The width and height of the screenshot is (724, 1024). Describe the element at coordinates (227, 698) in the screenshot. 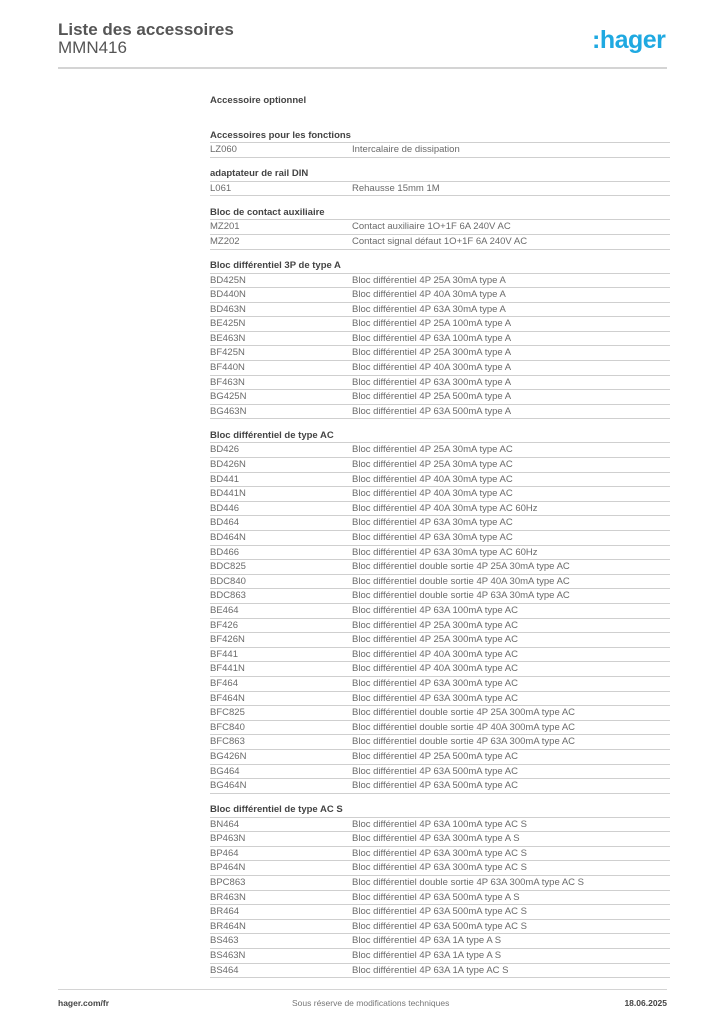

I see `product-reference-cell: BF464N` at that location.